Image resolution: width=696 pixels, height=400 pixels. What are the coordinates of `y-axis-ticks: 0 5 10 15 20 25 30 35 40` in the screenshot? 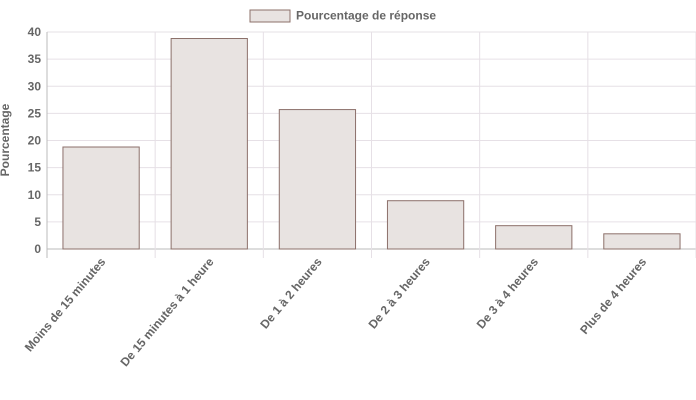 It's located at (35, 140).